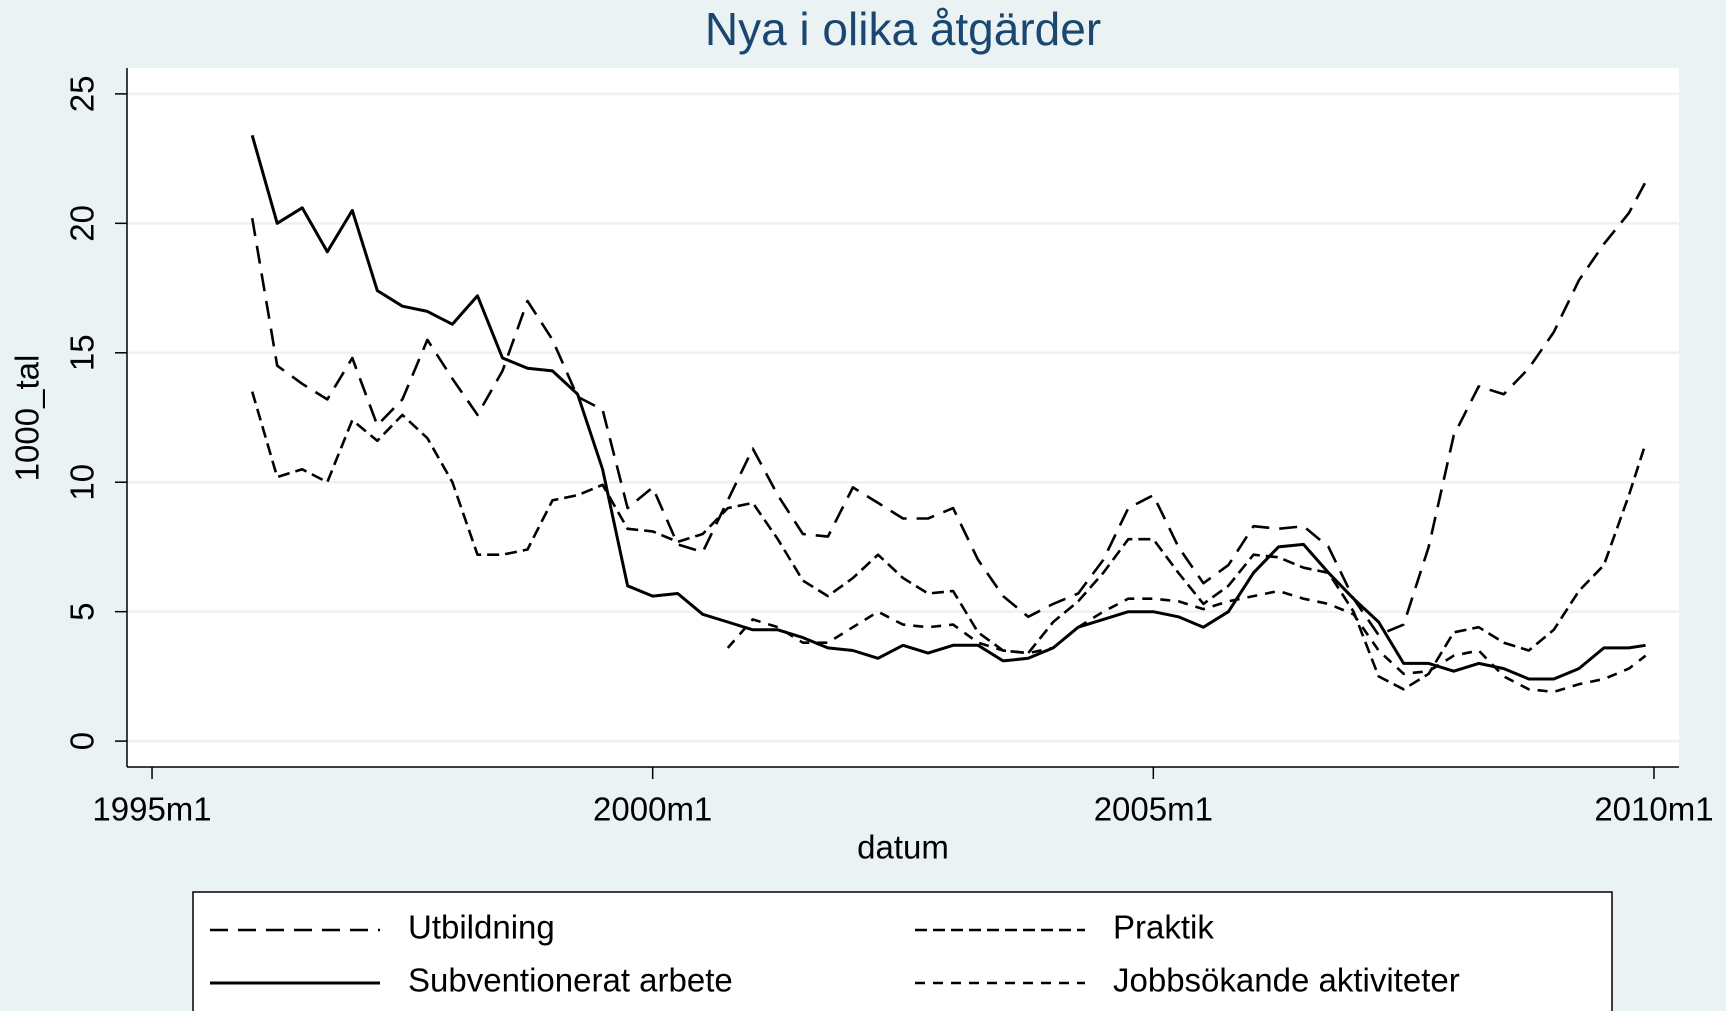 The height and width of the screenshot is (1011, 1726). Describe the element at coordinates (27, 418) in the screenshot. I see `y-axis-title: 1000_tal` at that location.